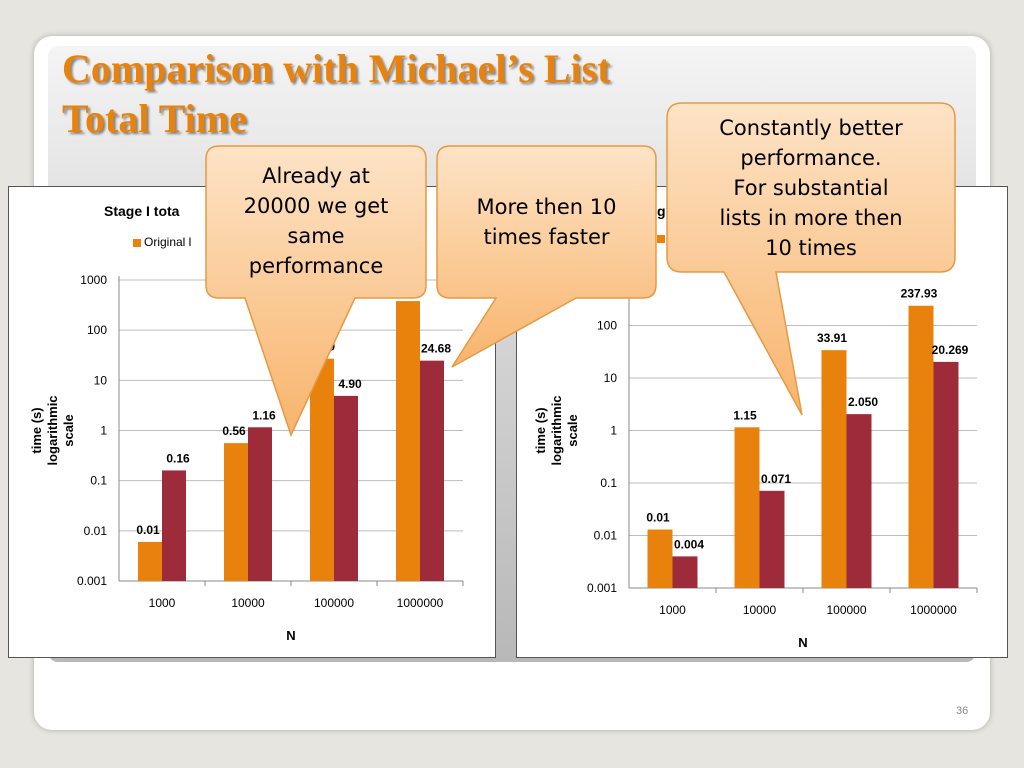 Image resolution: width=1024 pixels, height=768 pixels. What do you see at coordinates (316, 236) in the screenshot?
I see `callout-already-line3: same` at bounding box center [316, 236].